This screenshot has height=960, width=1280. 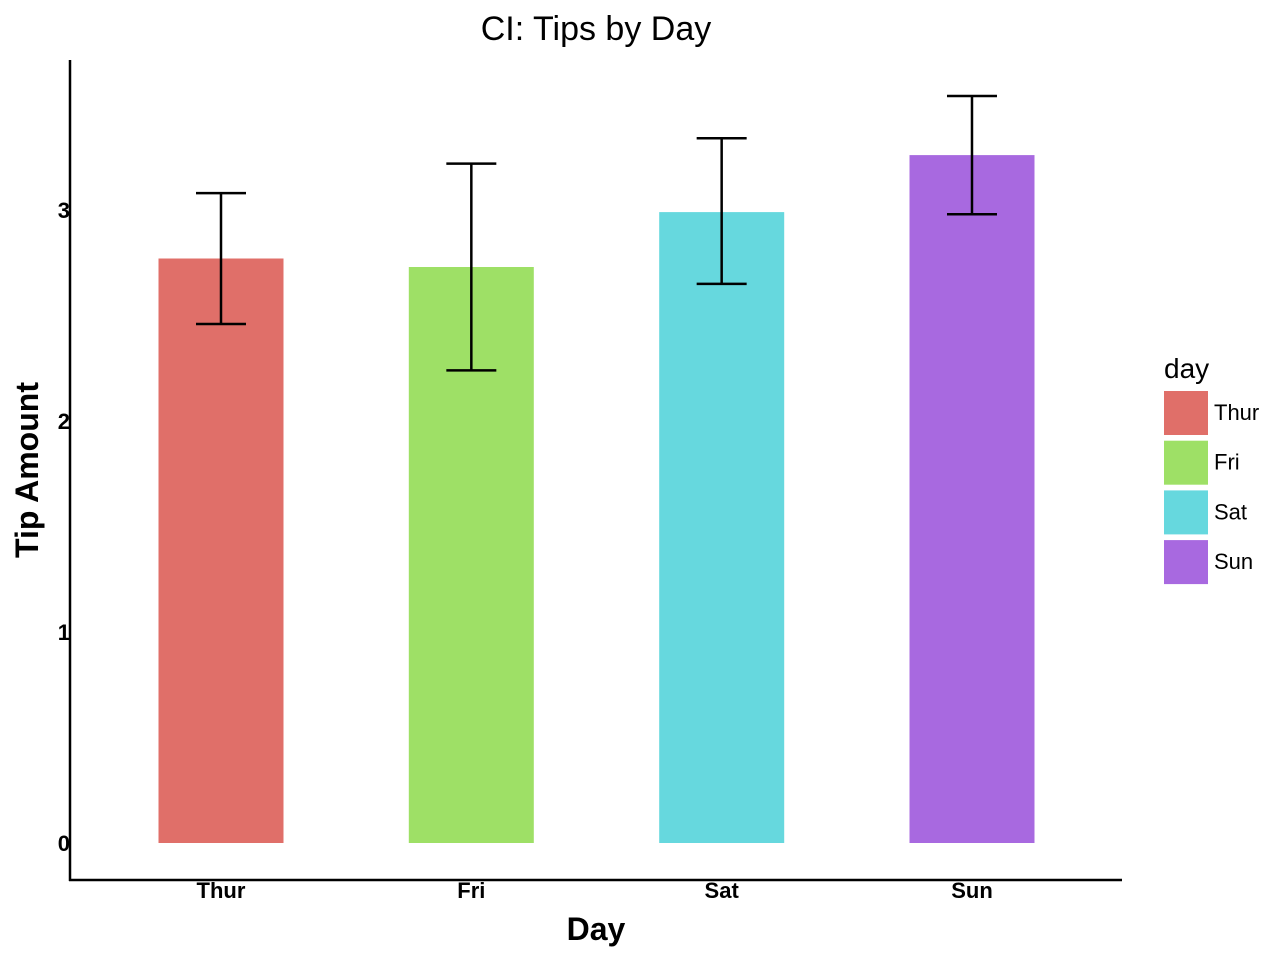 What do you see at coordinates (221, 890) in the screenshot?
I see `x-tick-label-thur: Thur` at bounding box center [221, 890].